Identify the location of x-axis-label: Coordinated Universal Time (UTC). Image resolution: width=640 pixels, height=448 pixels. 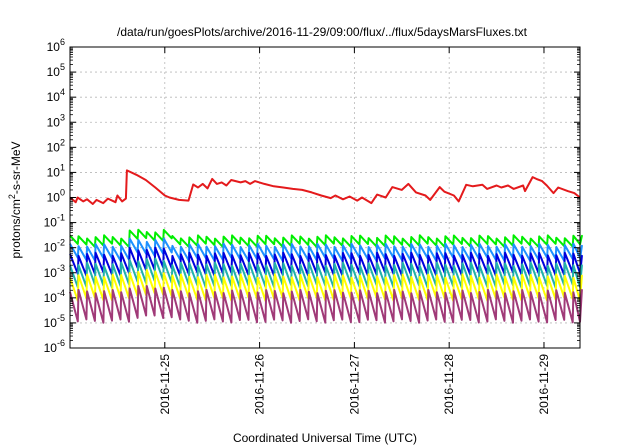
(325, 438).